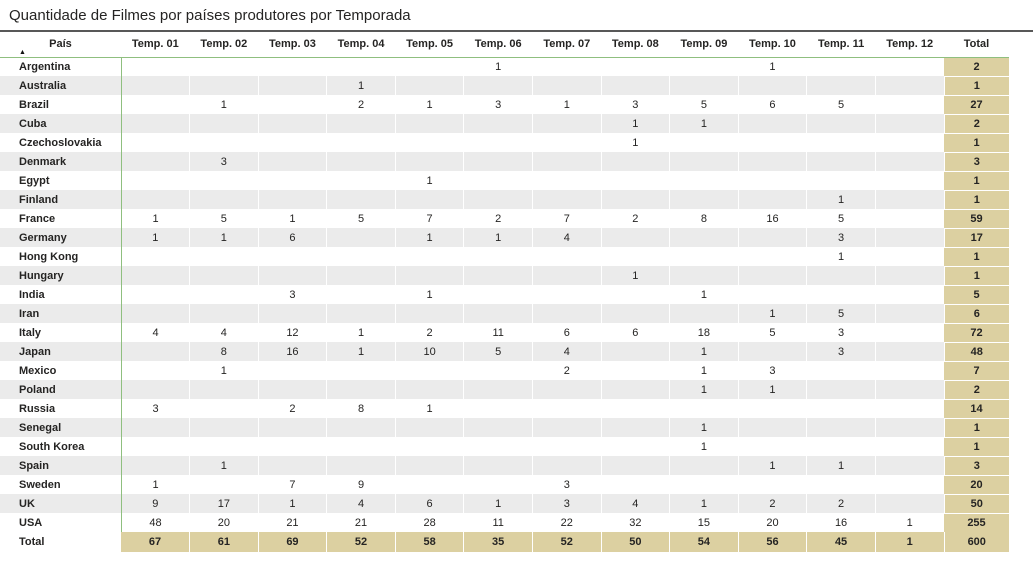 This screenshot has width=1033, height=577. Describe the element at coordinates (34, 104) in the screenshot. I see `row-header: Brazil` at that location.